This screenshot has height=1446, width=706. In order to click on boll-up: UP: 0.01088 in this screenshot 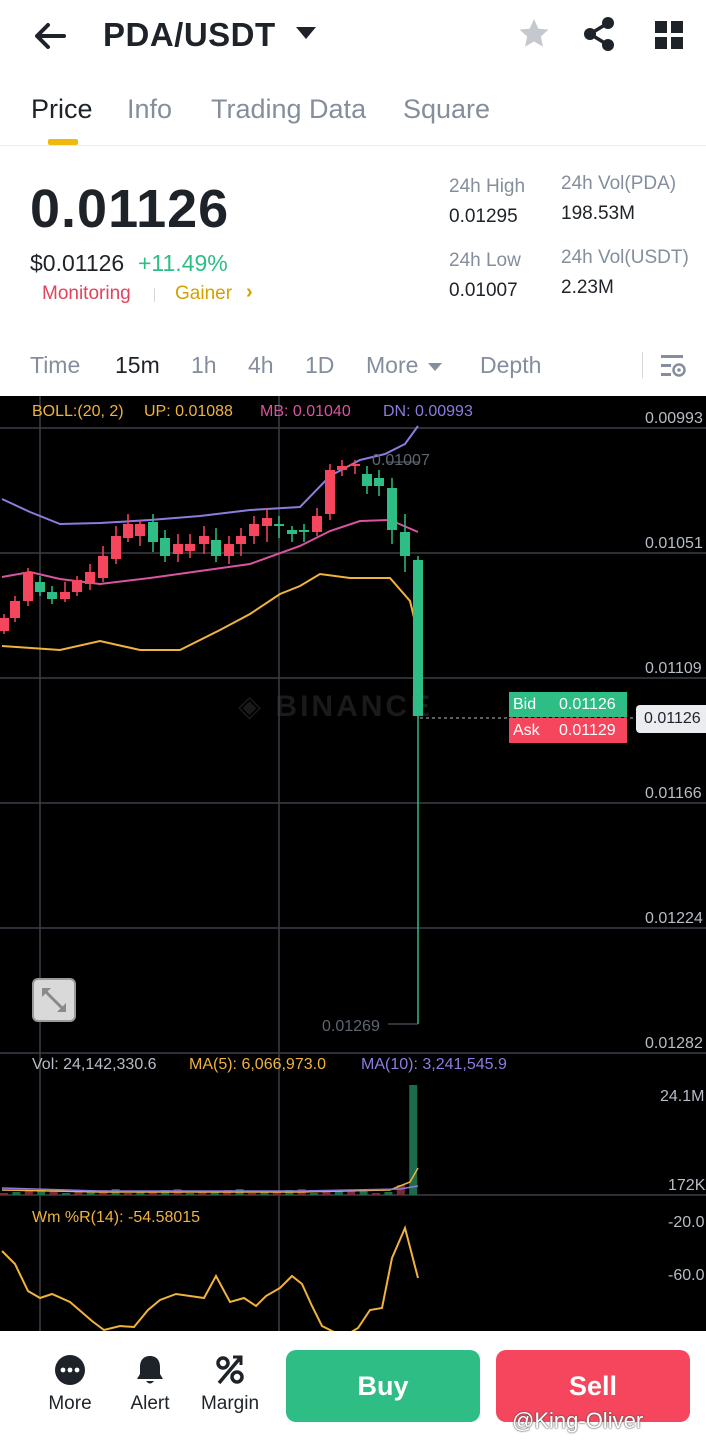, I will do `click(188, 411)`.